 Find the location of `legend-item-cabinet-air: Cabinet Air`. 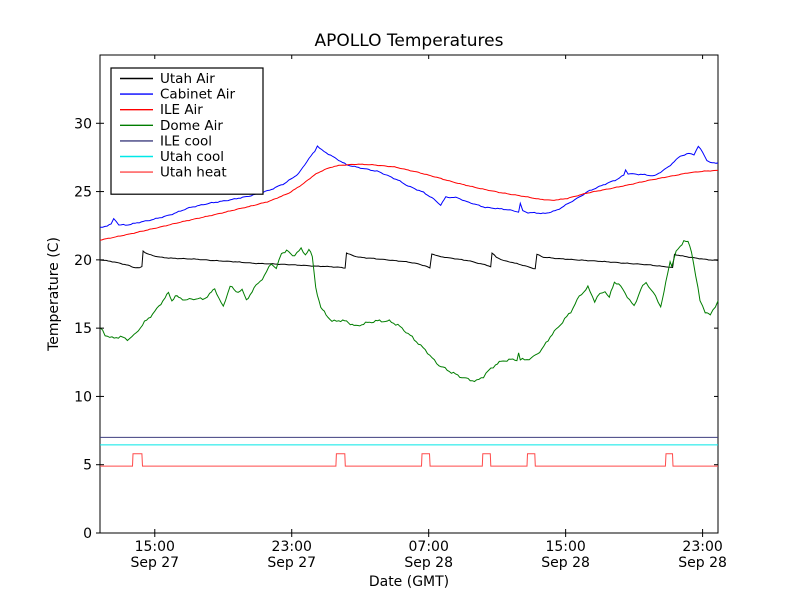

legend-item-cabinet-air: Cabinet Air is located at coordinates (177, 95).